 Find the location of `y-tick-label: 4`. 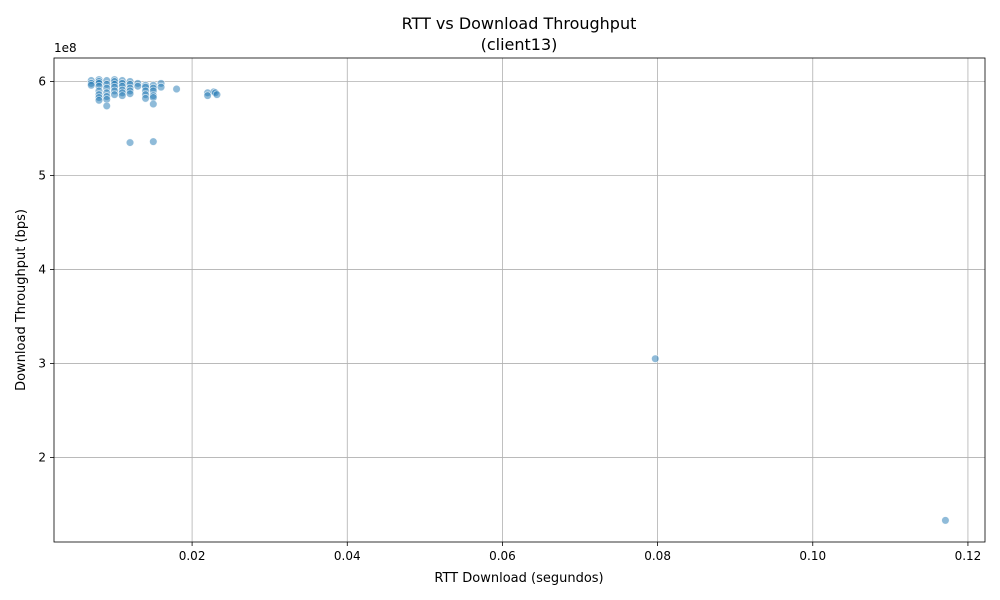

y-tick-label: 4 is located at coordinates (42, 269).